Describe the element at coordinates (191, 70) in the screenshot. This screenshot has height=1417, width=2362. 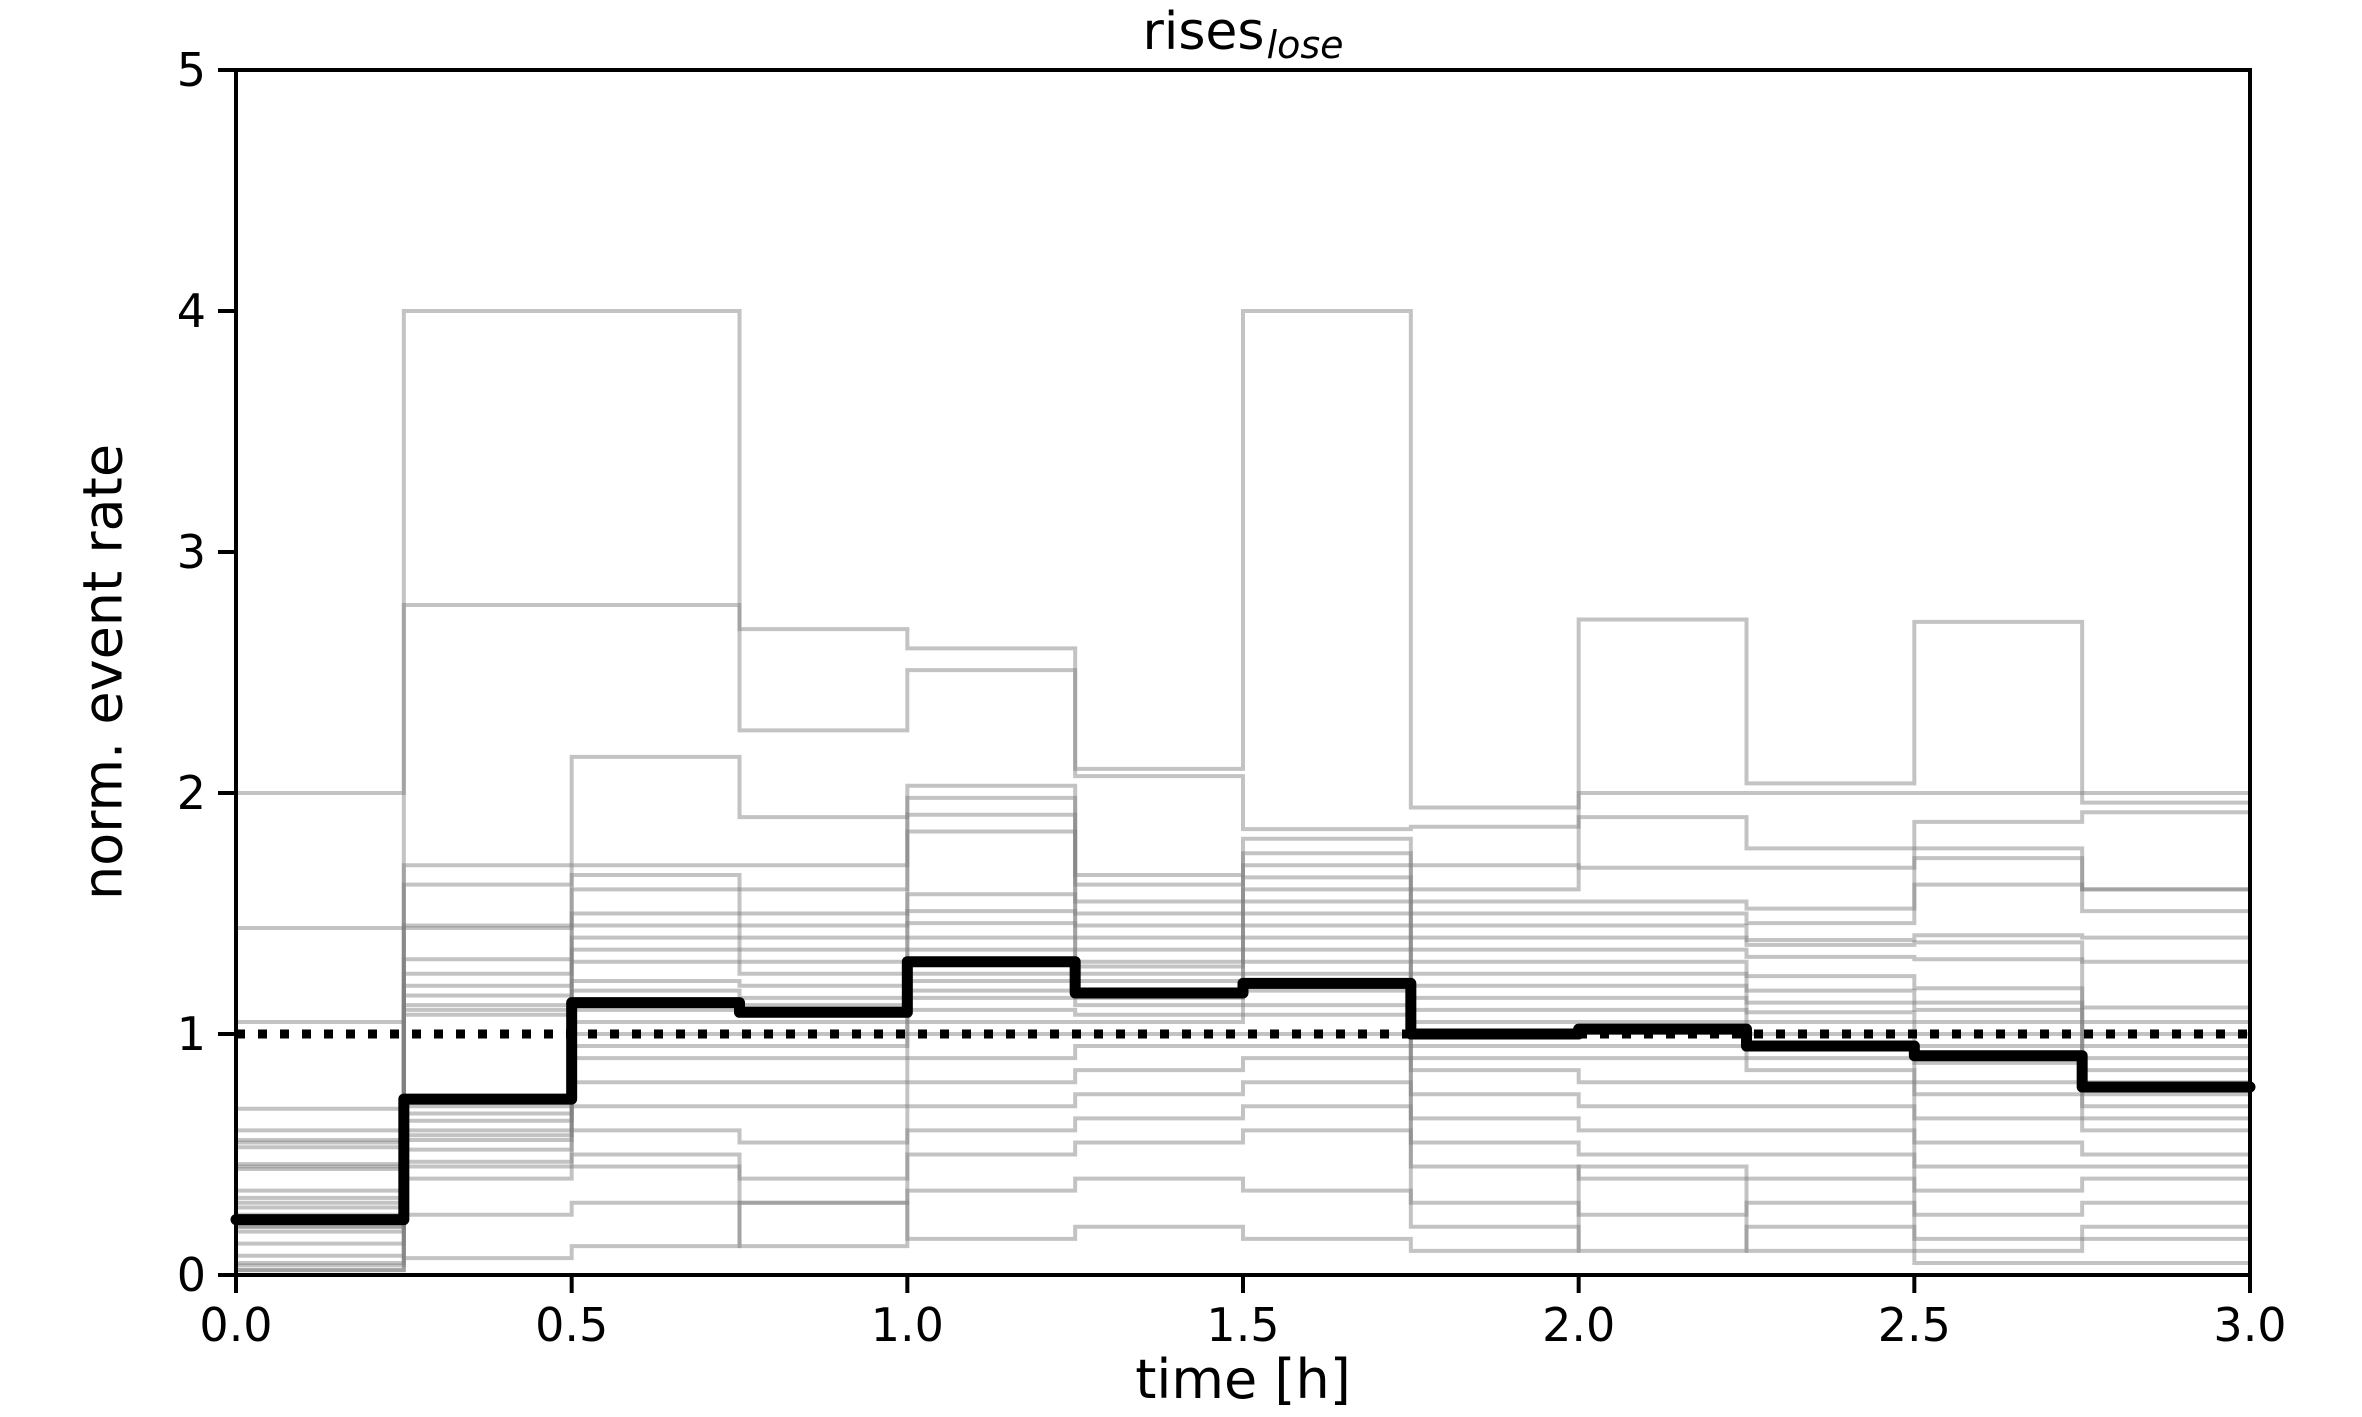
I see `y-tick-label: 5` at that location.